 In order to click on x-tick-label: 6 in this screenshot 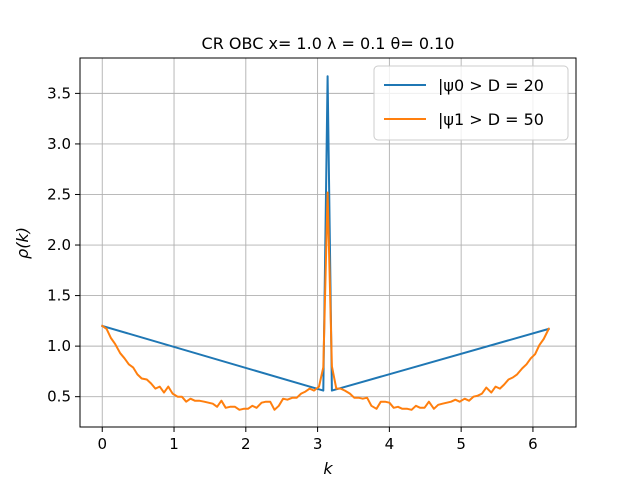, I will do `click(533, 444)`.